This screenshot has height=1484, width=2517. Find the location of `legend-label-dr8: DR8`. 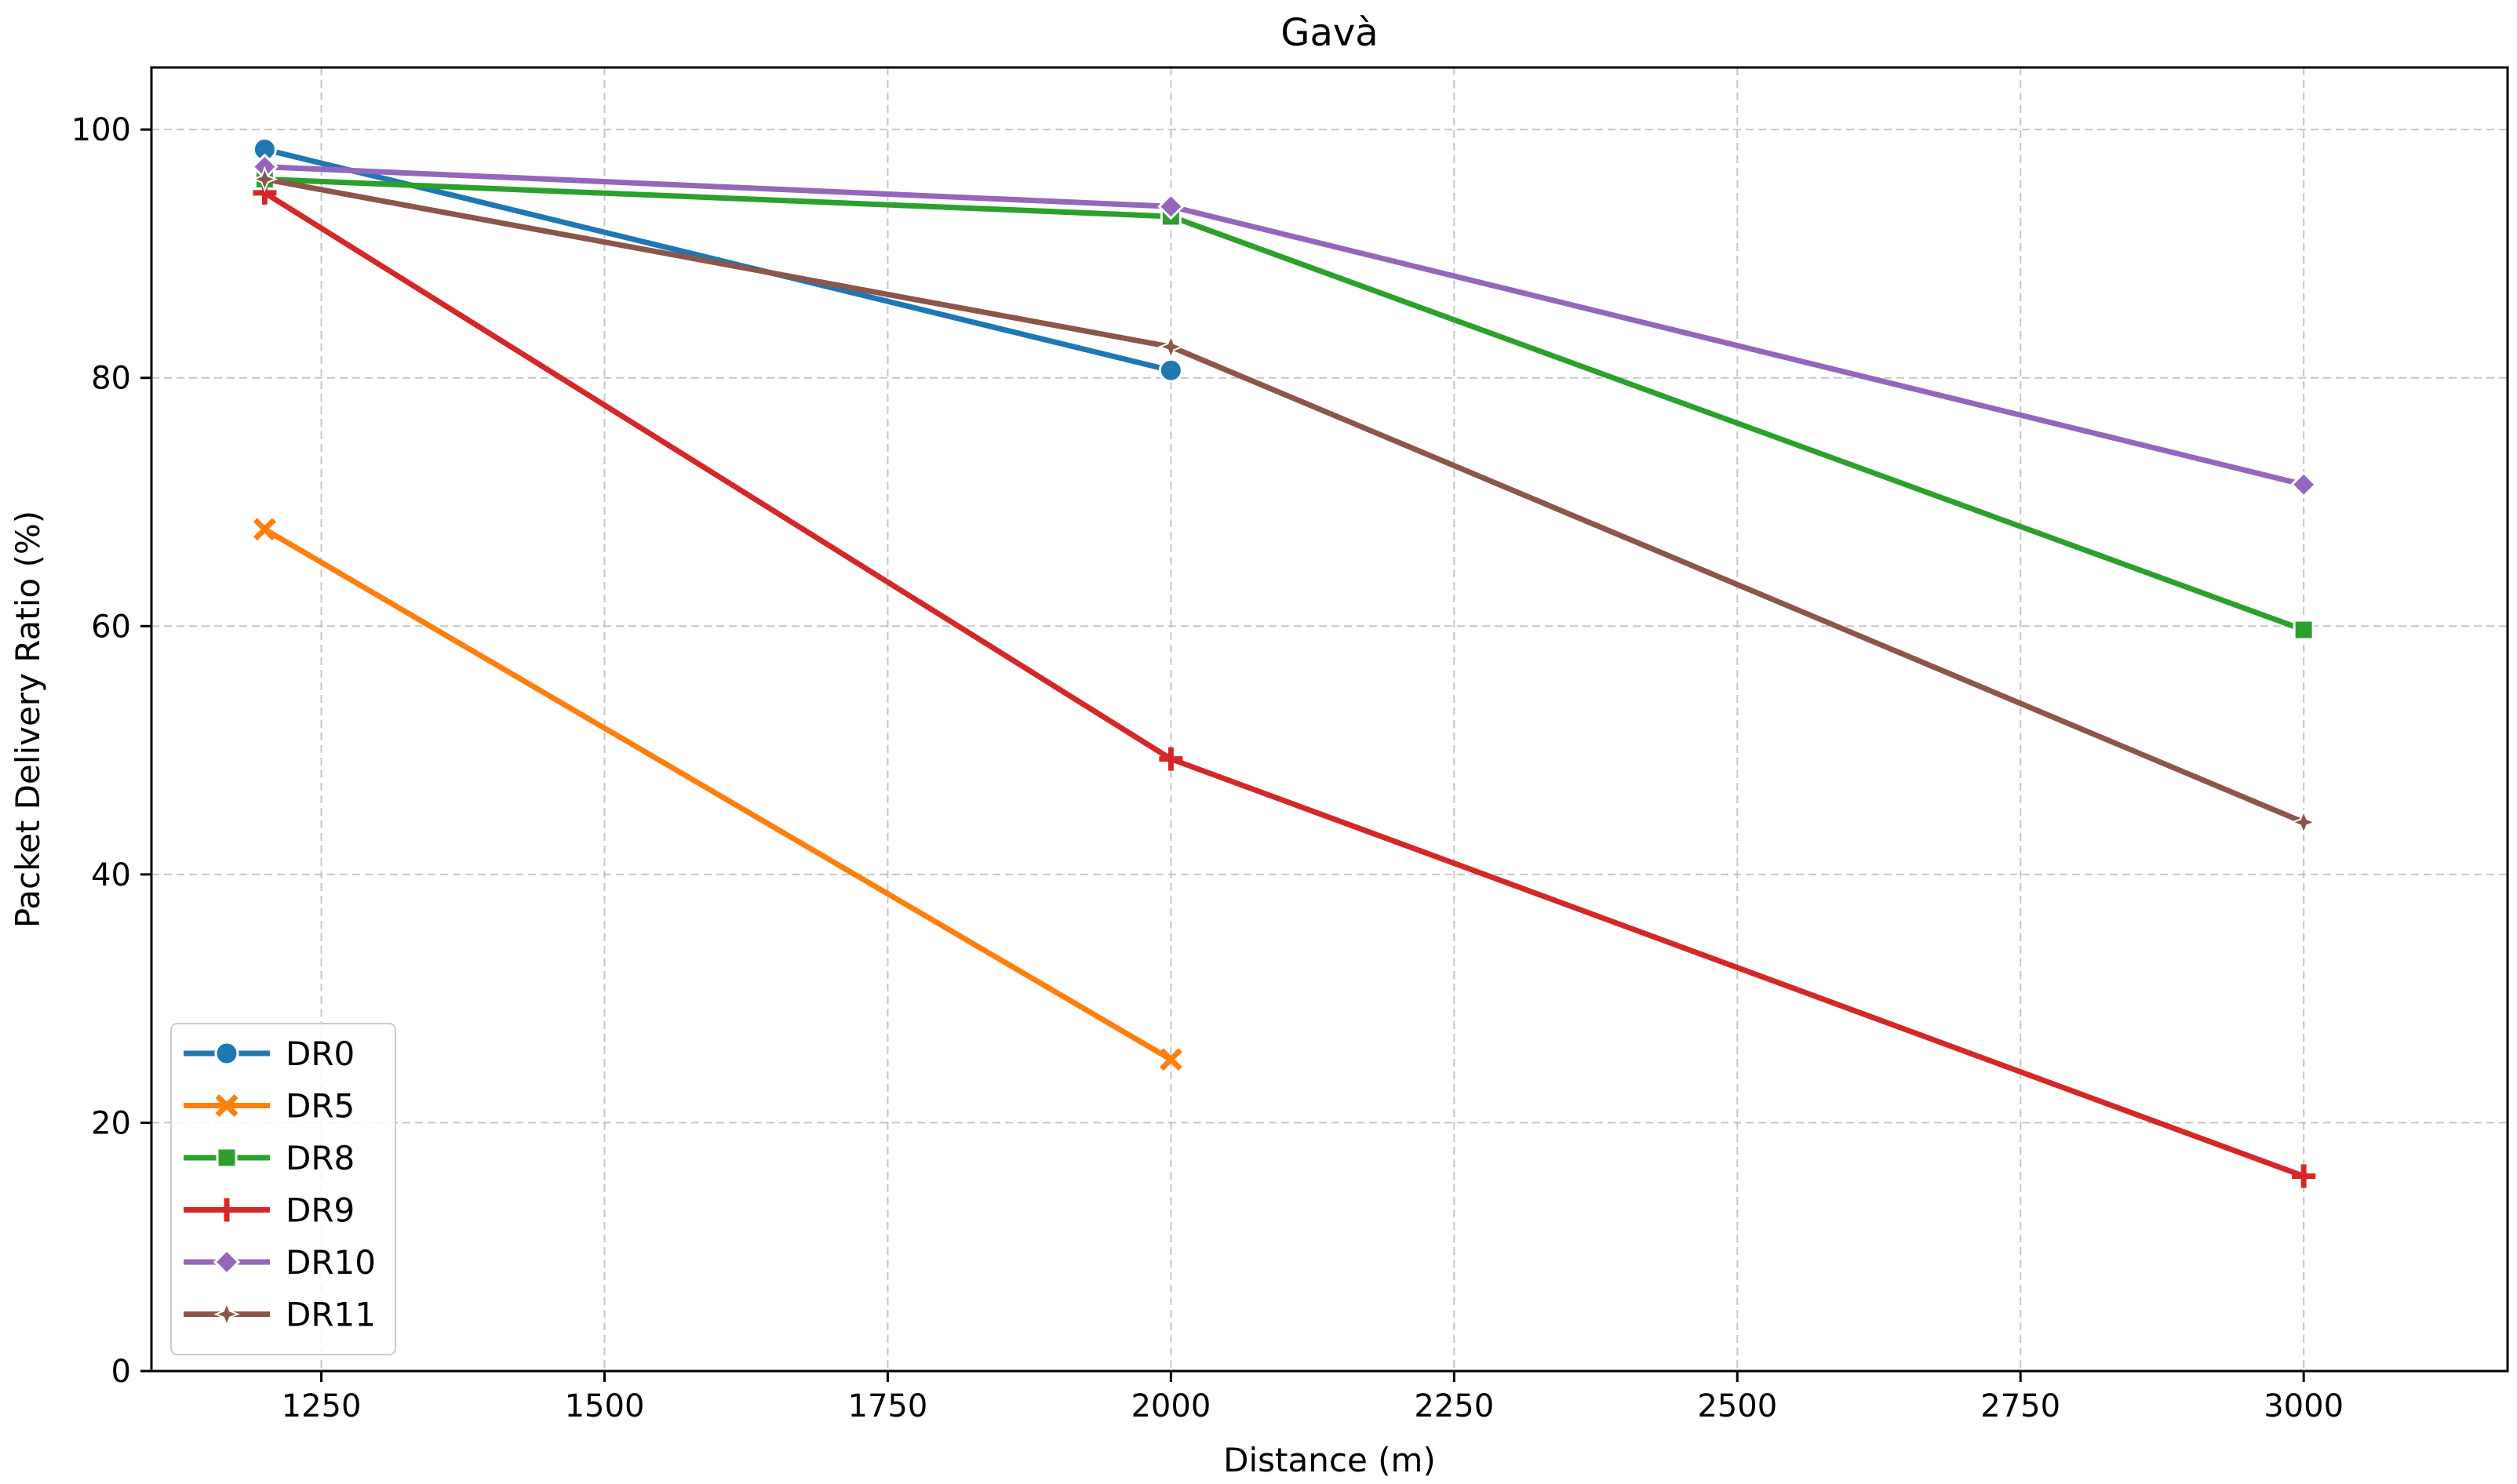

legend-label-dr8: DR8 is located at coordinates (321, 1158).